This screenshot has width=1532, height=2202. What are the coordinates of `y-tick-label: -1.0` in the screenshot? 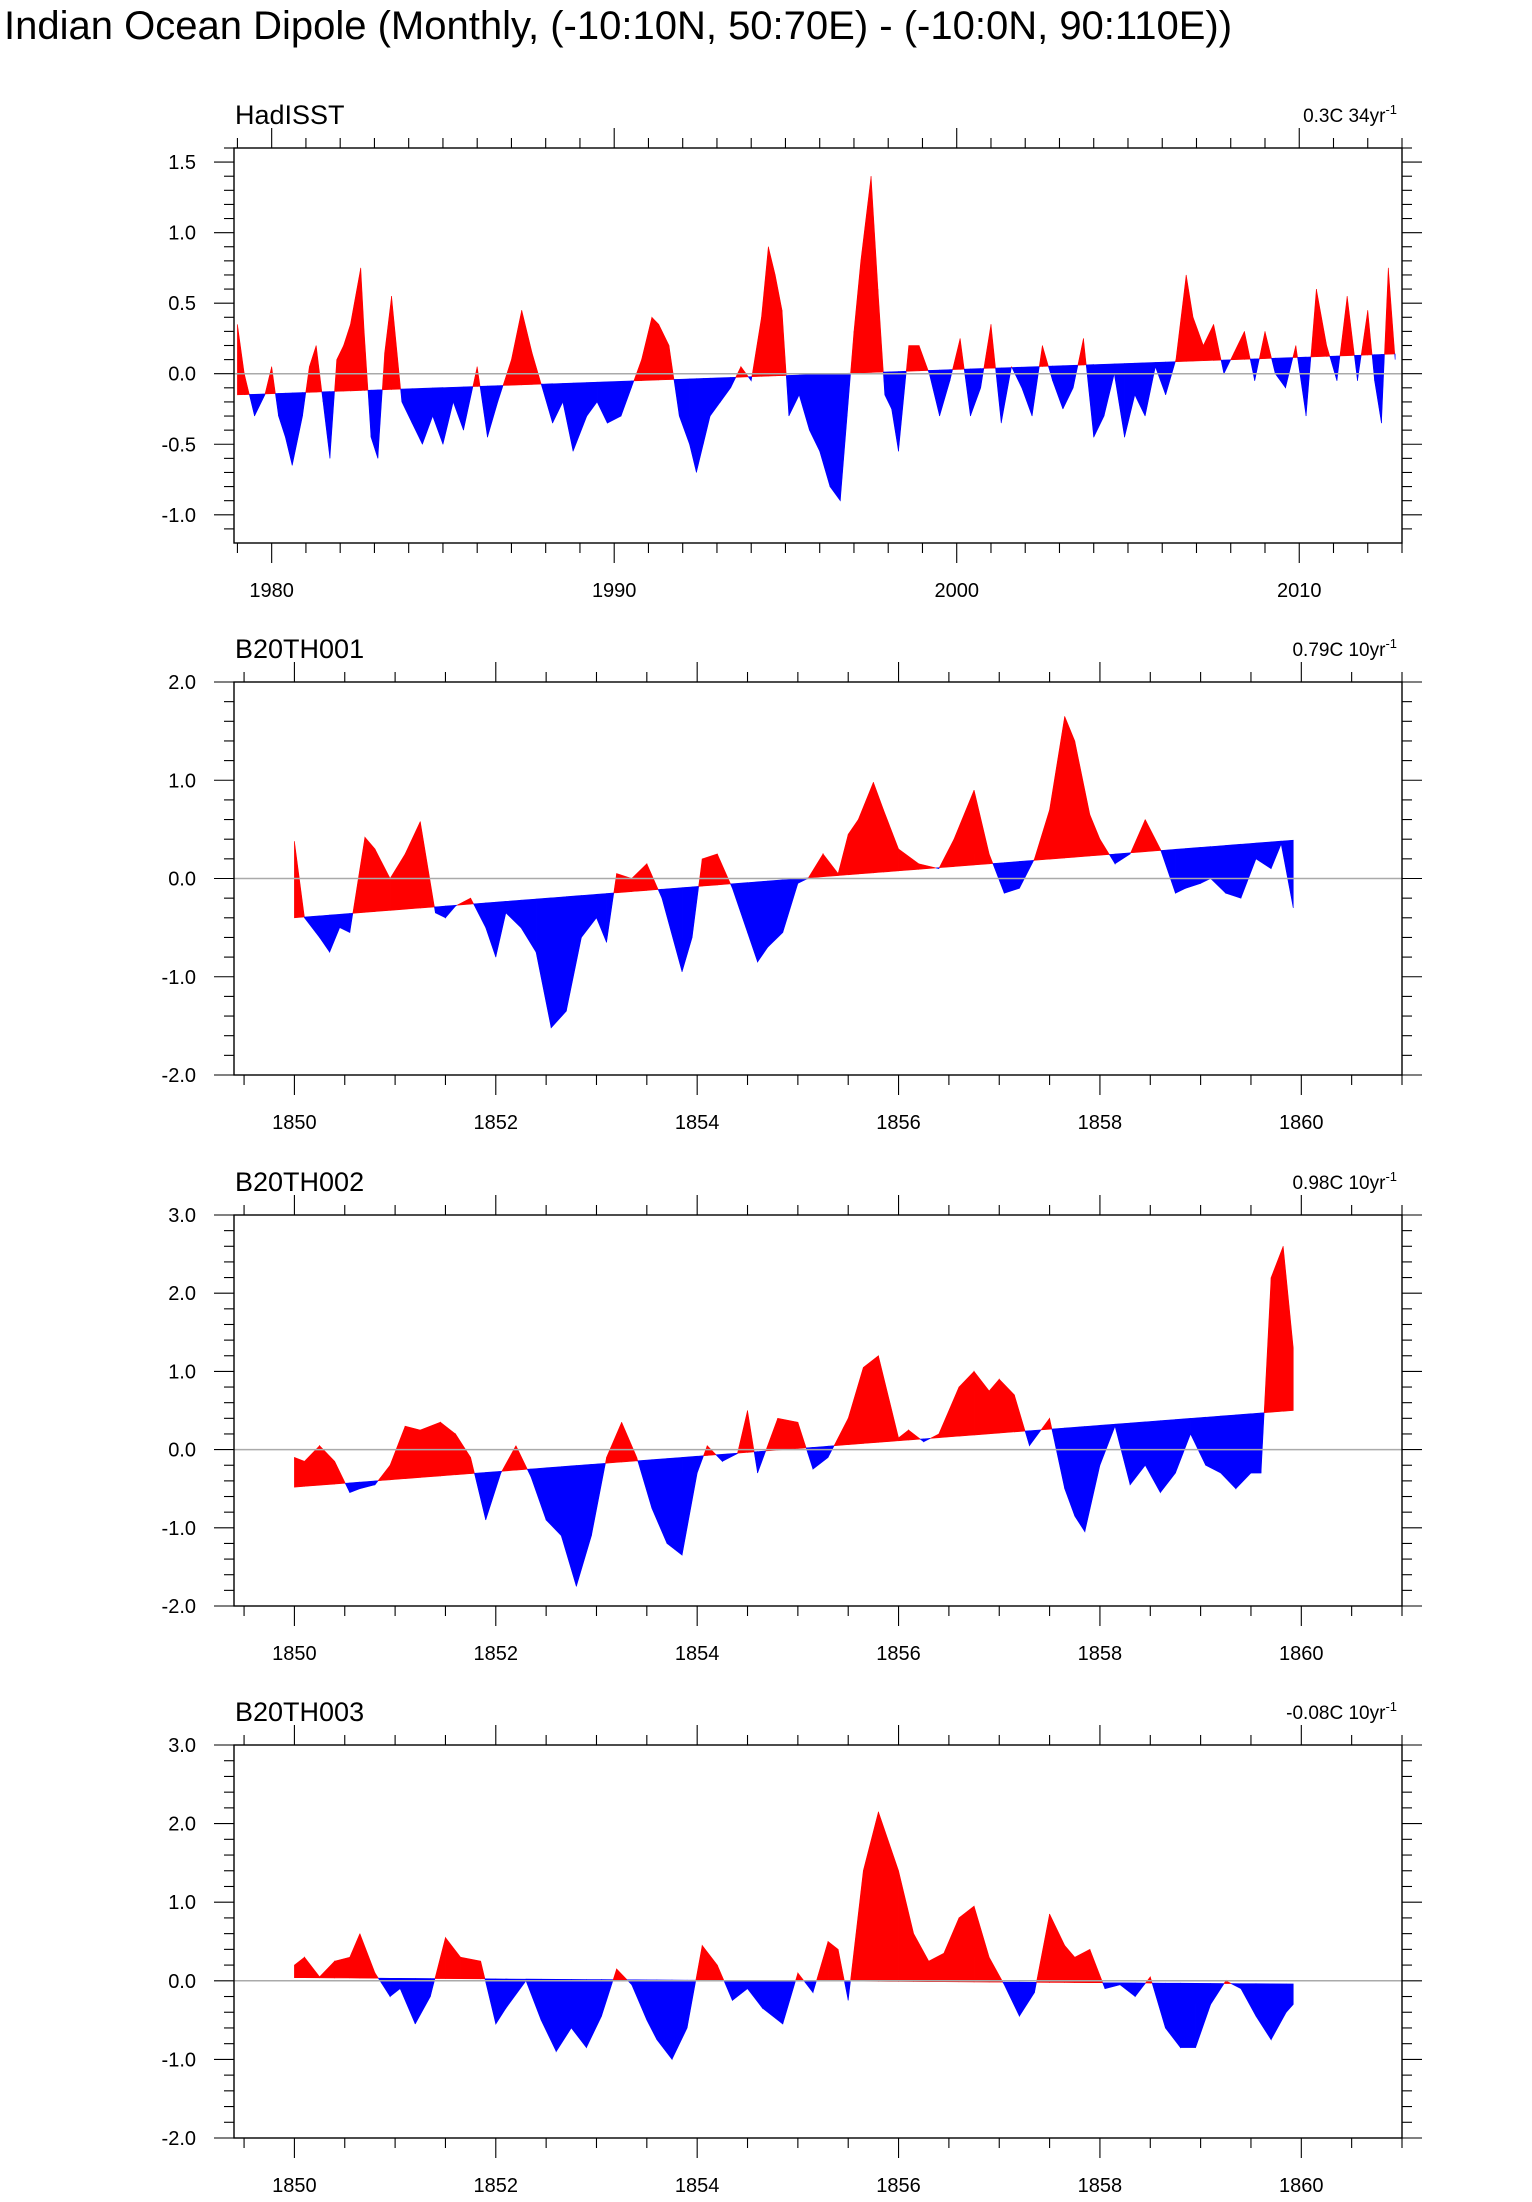 It's located at (179, 978).